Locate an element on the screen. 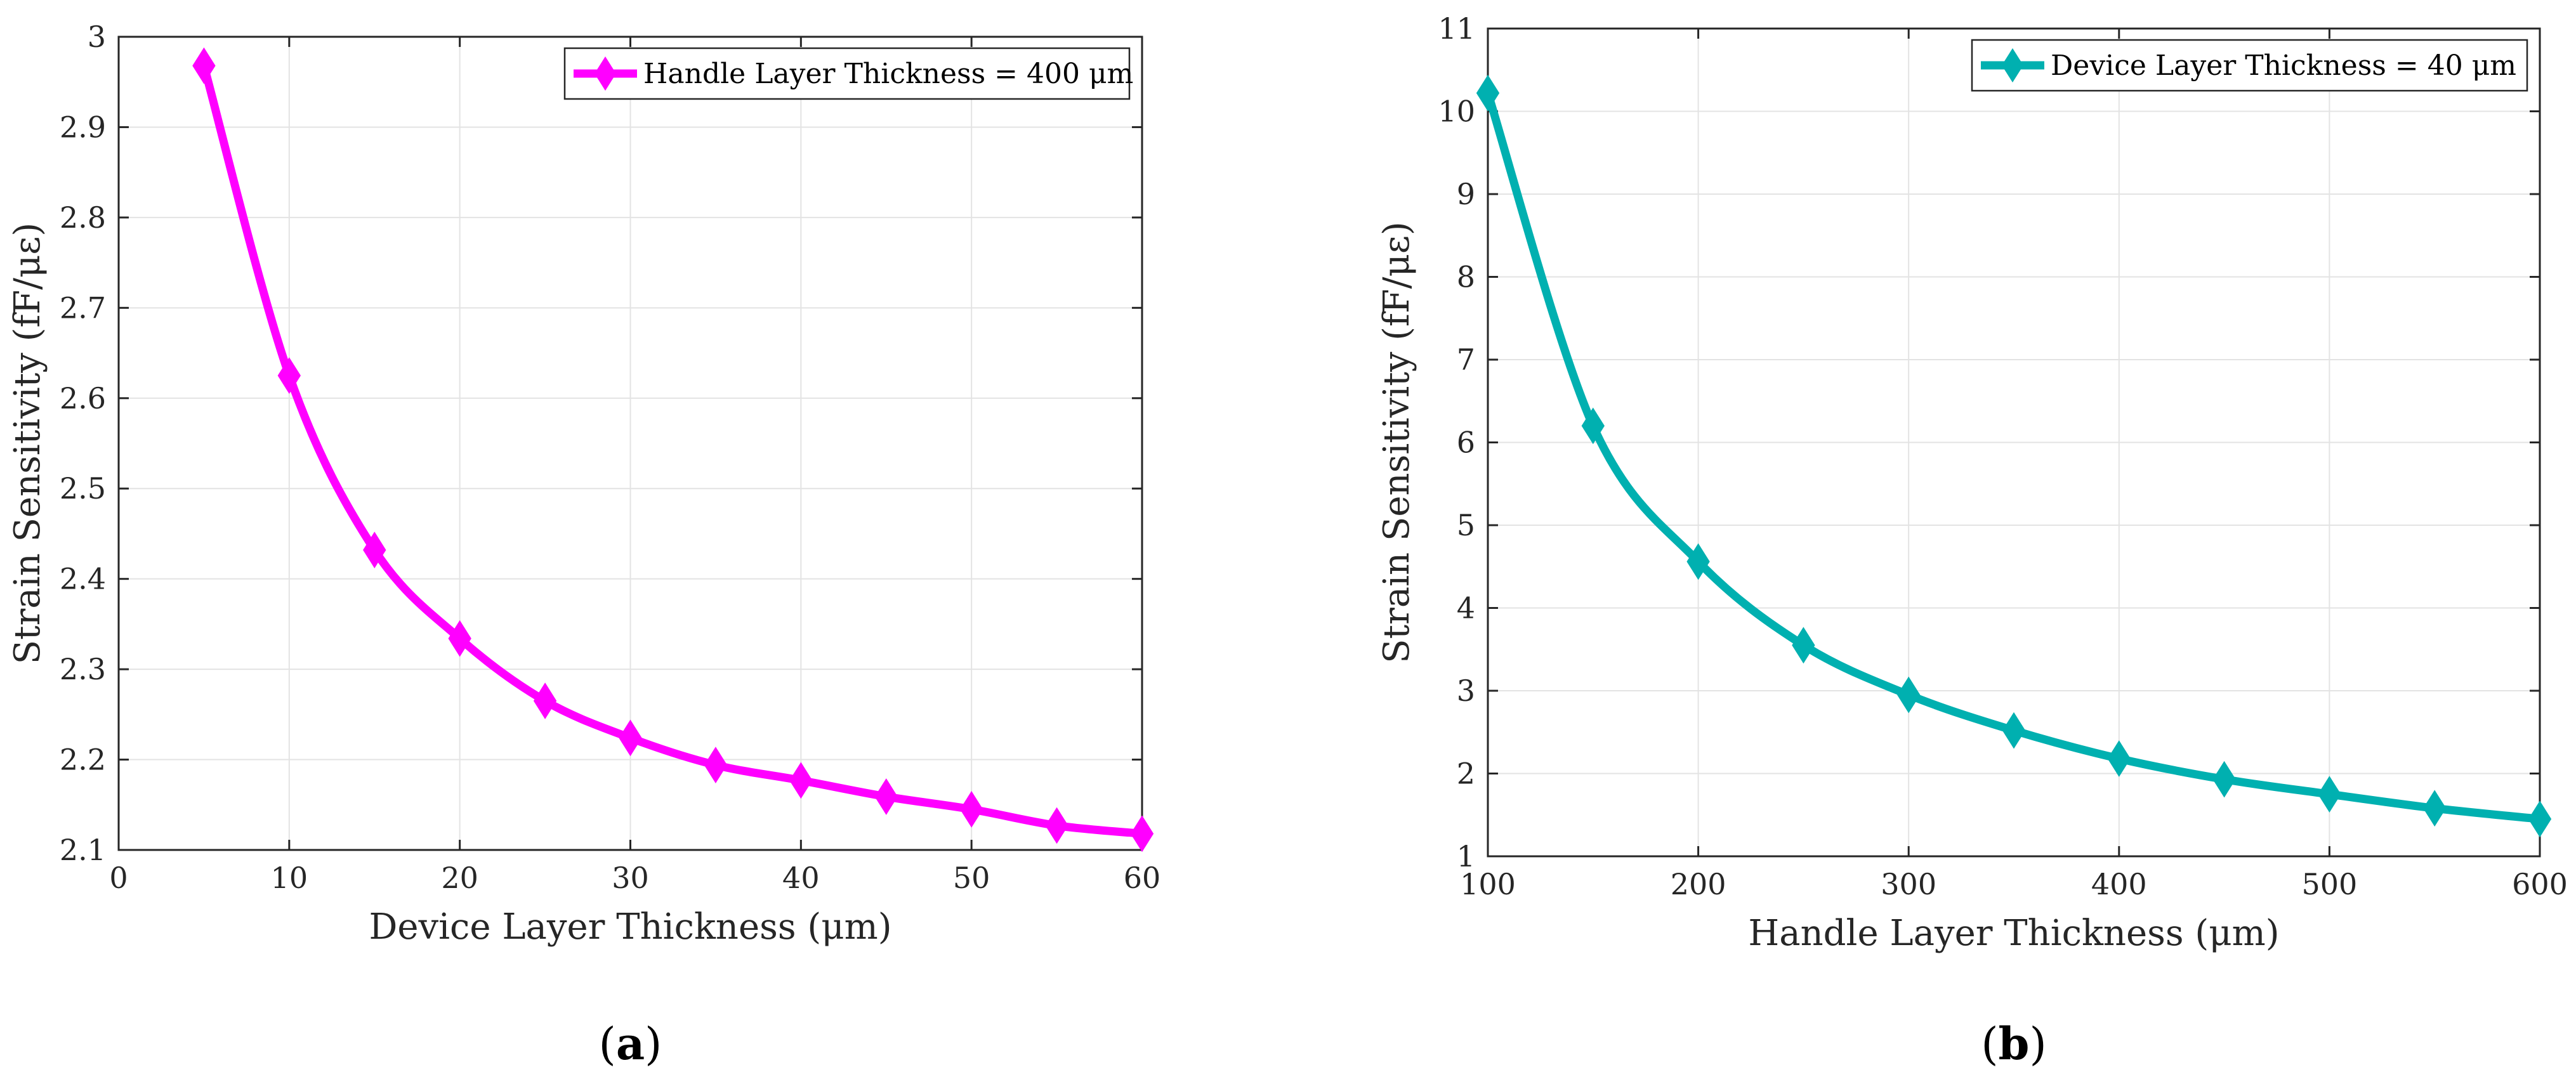  y-tick-label-a-8: 2.9 is located at coordinates (83, 127).